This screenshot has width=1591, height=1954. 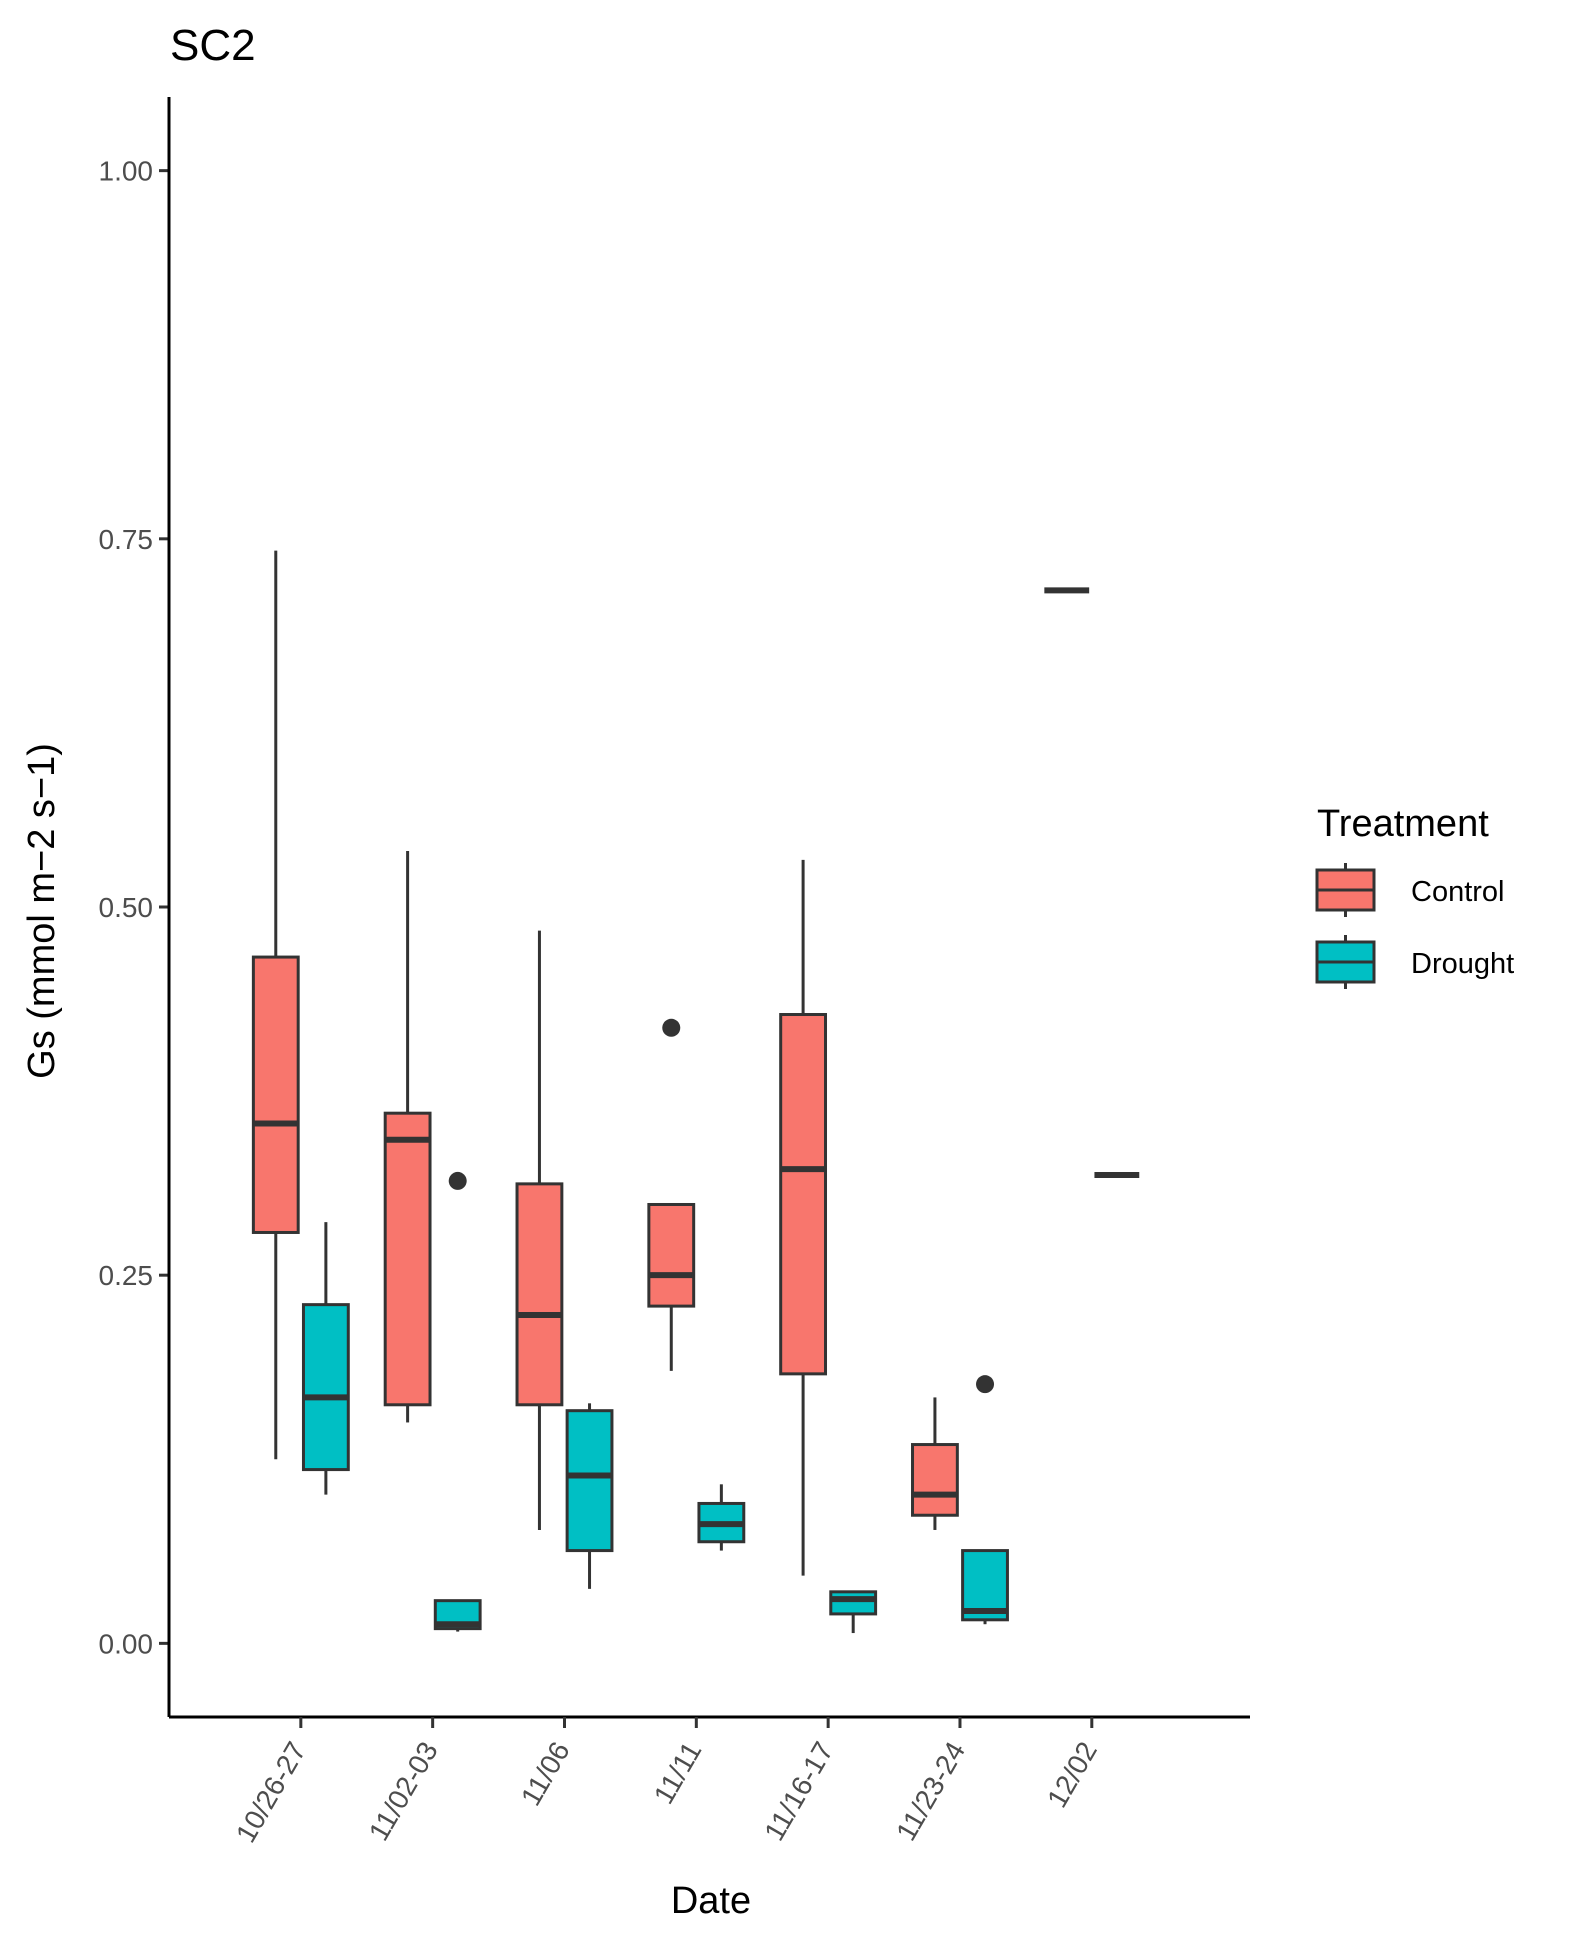 I want to click on legend-label: Drought, so click(x=1462, y=964).